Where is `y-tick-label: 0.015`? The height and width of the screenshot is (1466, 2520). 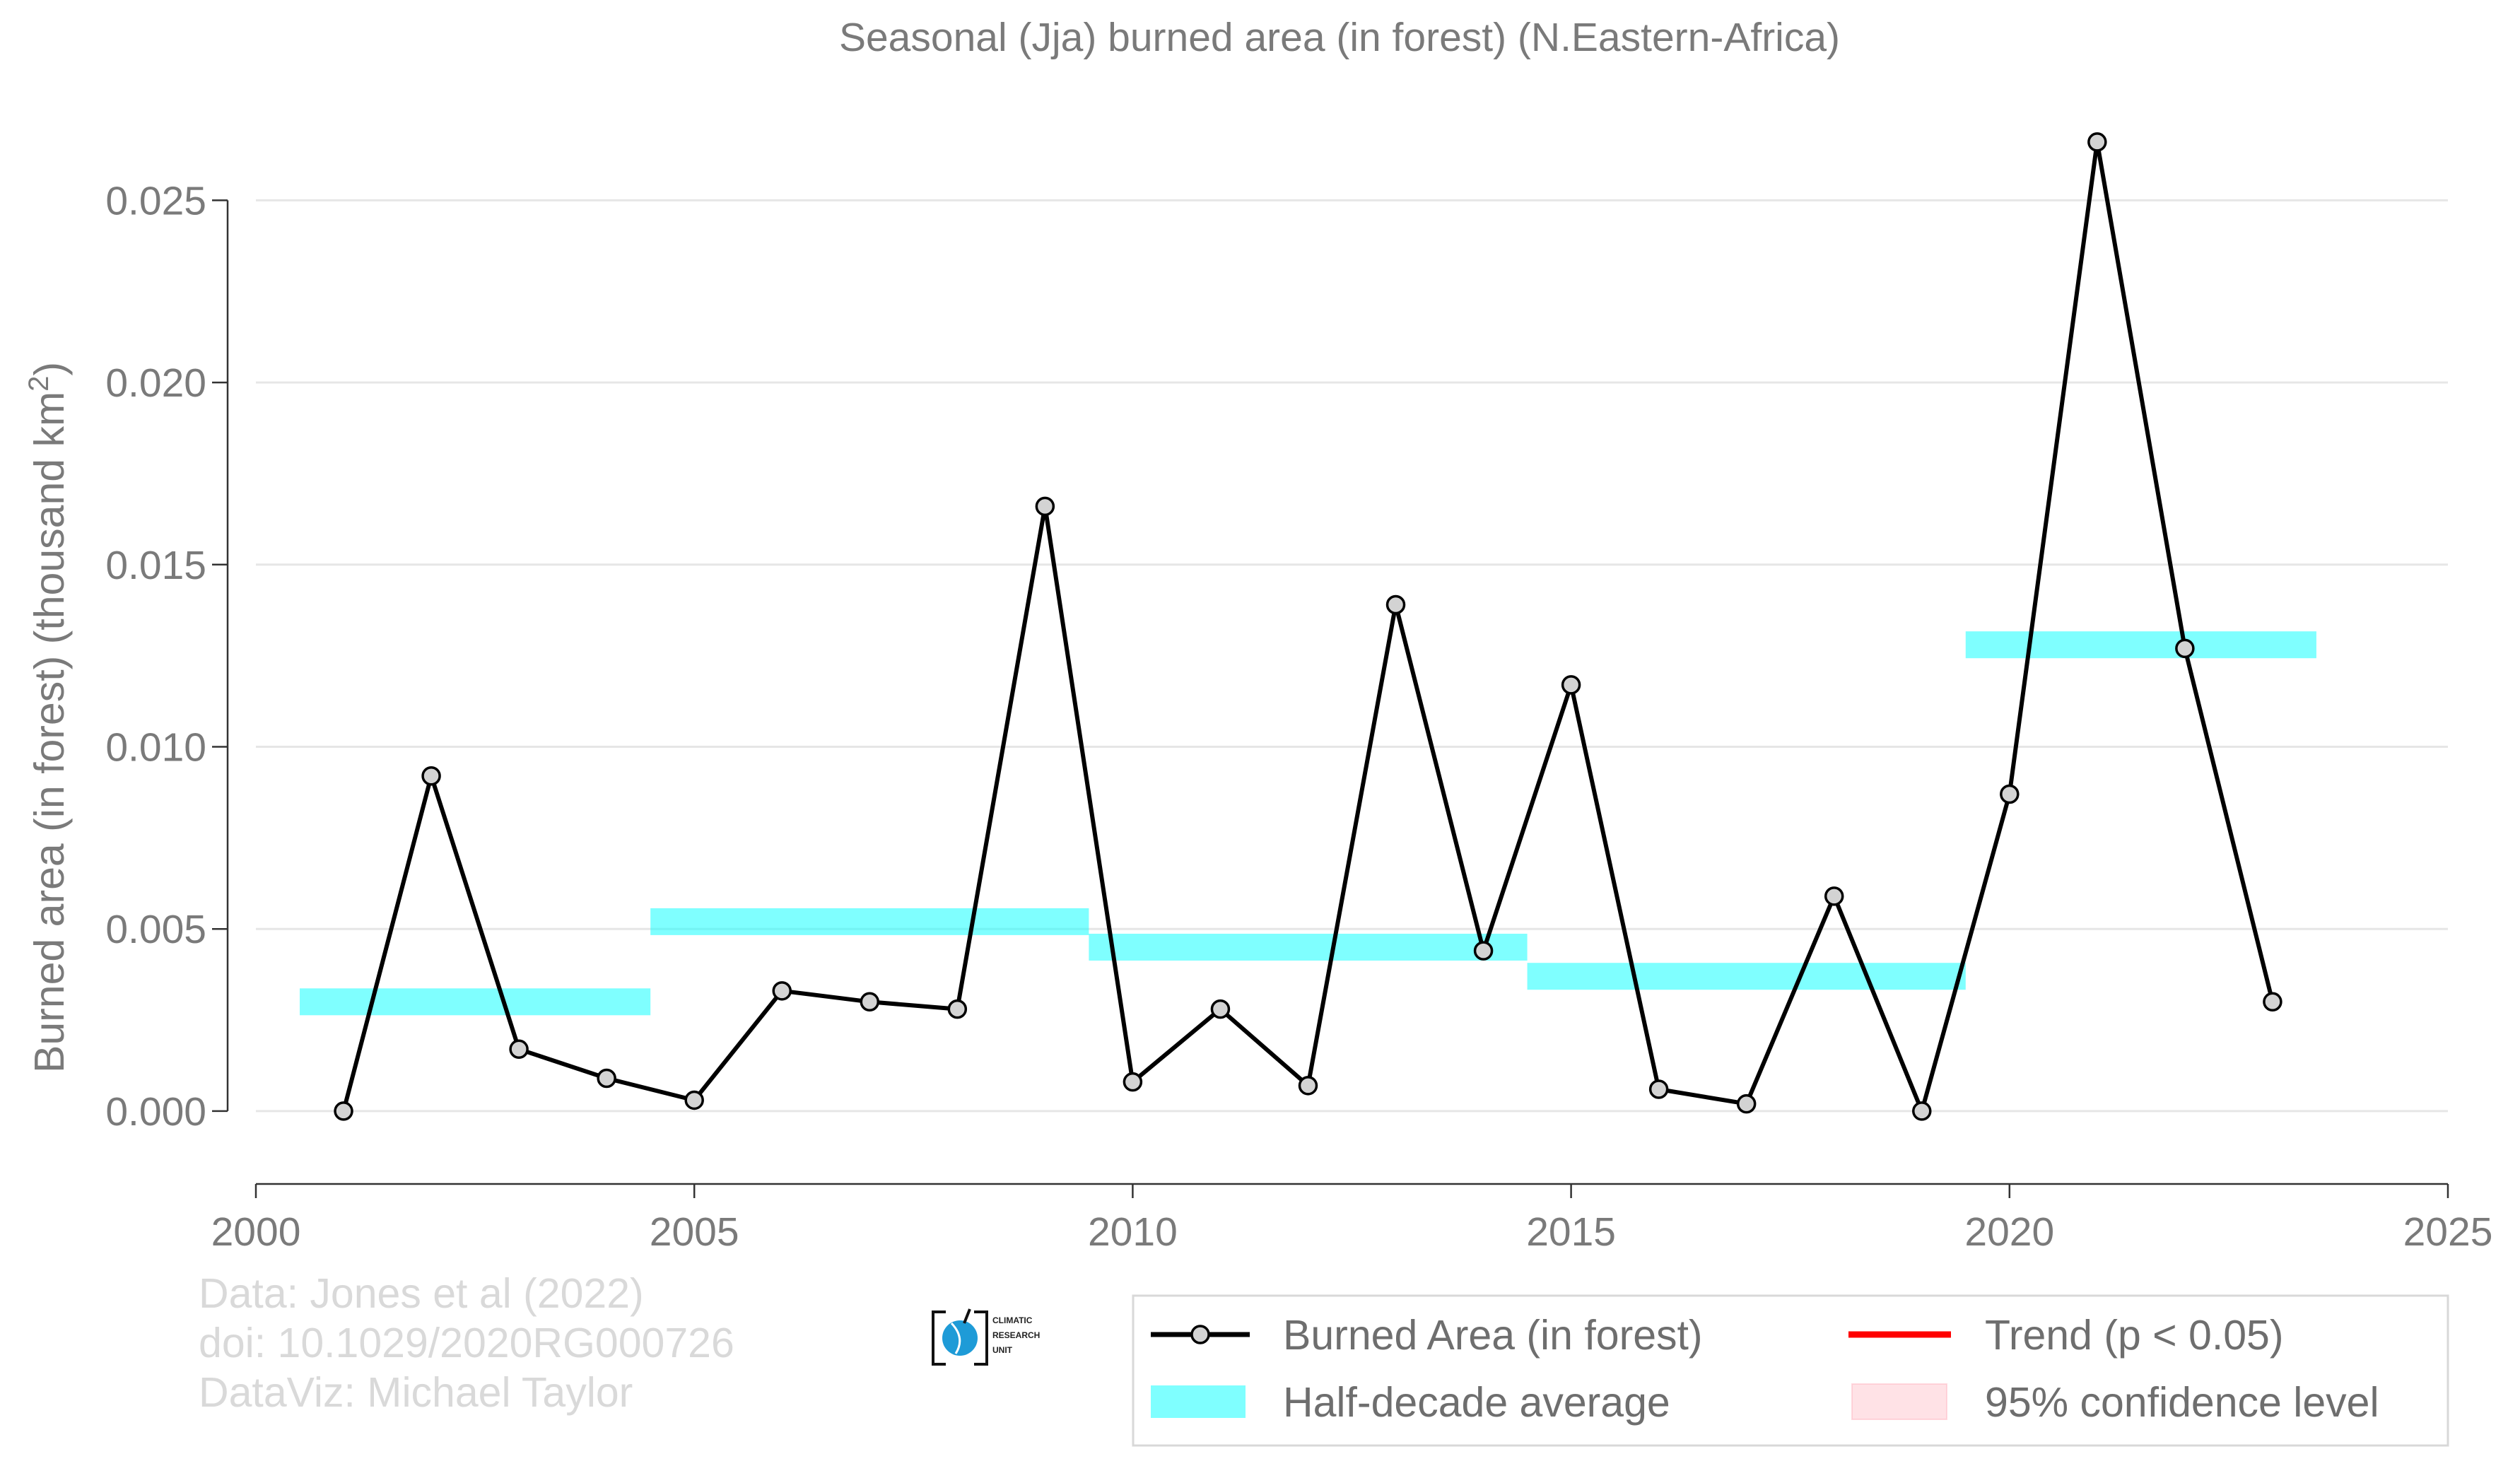
y-tick-label: 0.015 is located at coordinates (155, 565).